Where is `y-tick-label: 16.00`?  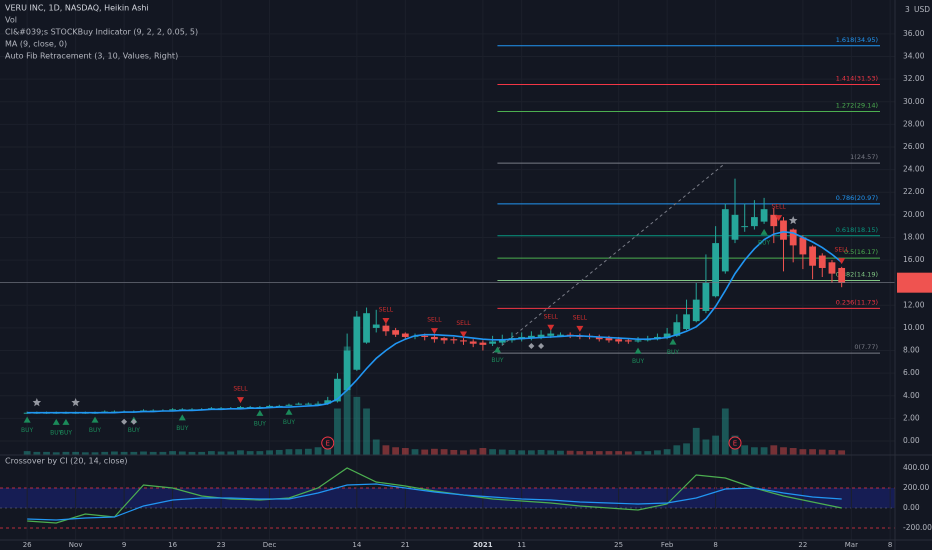 y-tick-label: 16.00 is located at coordinates (914, 259).